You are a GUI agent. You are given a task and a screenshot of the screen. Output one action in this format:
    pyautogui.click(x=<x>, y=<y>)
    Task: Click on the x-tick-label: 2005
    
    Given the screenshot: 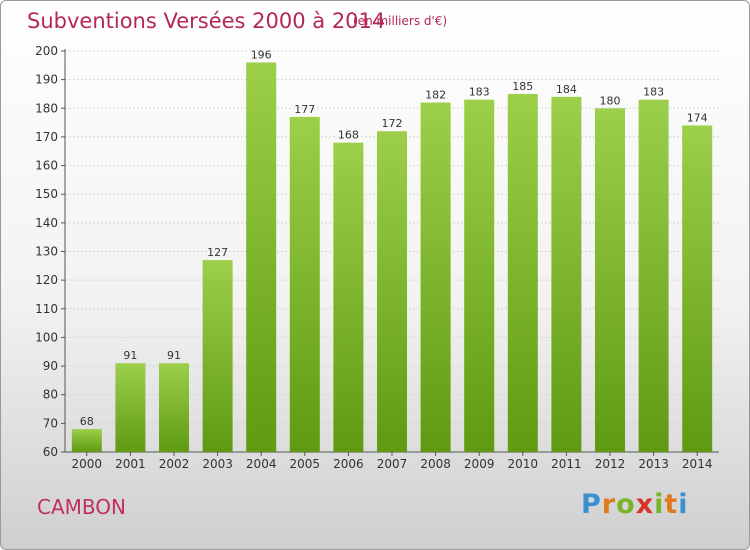 What is the action you would take?
    pyautogui.click(x=305, y=464)
    